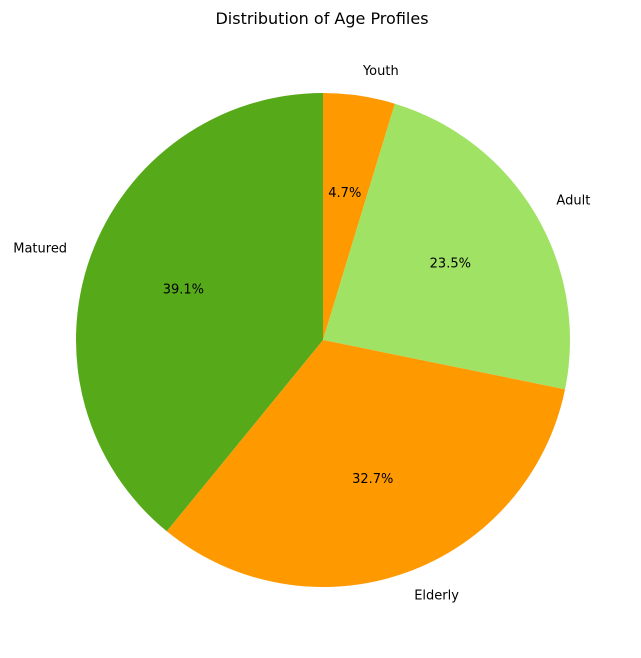 This screenshot has width=641, height=658. What do you see at coordinates (359, 216) in the screenshot?
I see `pie-slice-youth` at bounding box center [359, 216].